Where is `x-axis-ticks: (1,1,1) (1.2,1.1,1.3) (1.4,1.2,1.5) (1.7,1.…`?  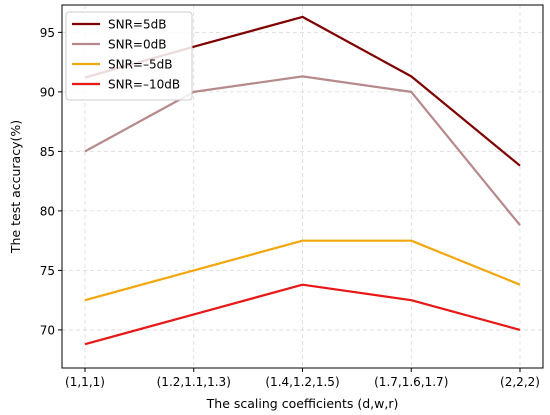
x-axis-ticks: (1,1,1) (1.2,1.1,1.3) (1.4,1.2,1.5) (1.7,1.… is located at coordinates (302, 378).